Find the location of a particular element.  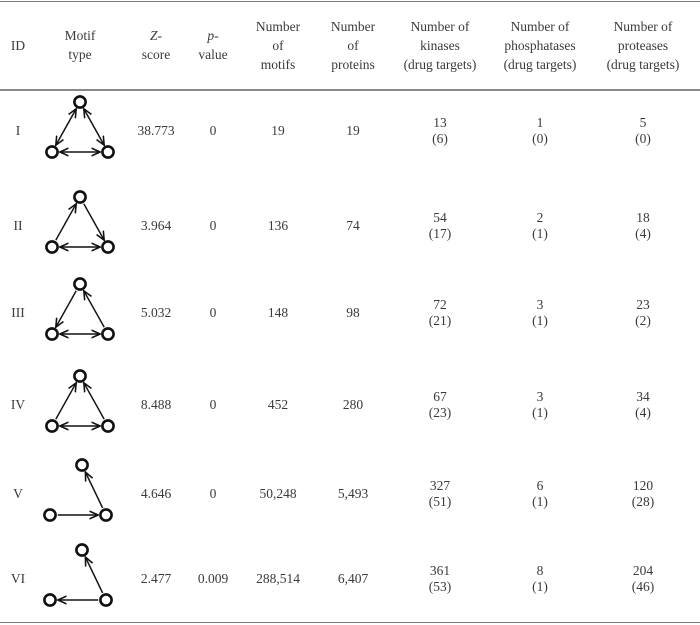

cell-proteases: 23 (2) is located at coordinates (643, 313).